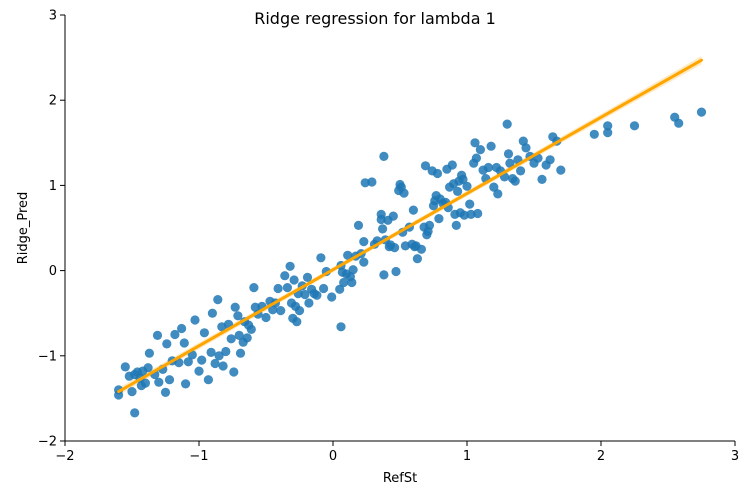 The height and width of the screenshot is (500, 750). Describe the element at coordinates (47, 356) in the screenshot. I see `y-tick-label: −1` at that location.